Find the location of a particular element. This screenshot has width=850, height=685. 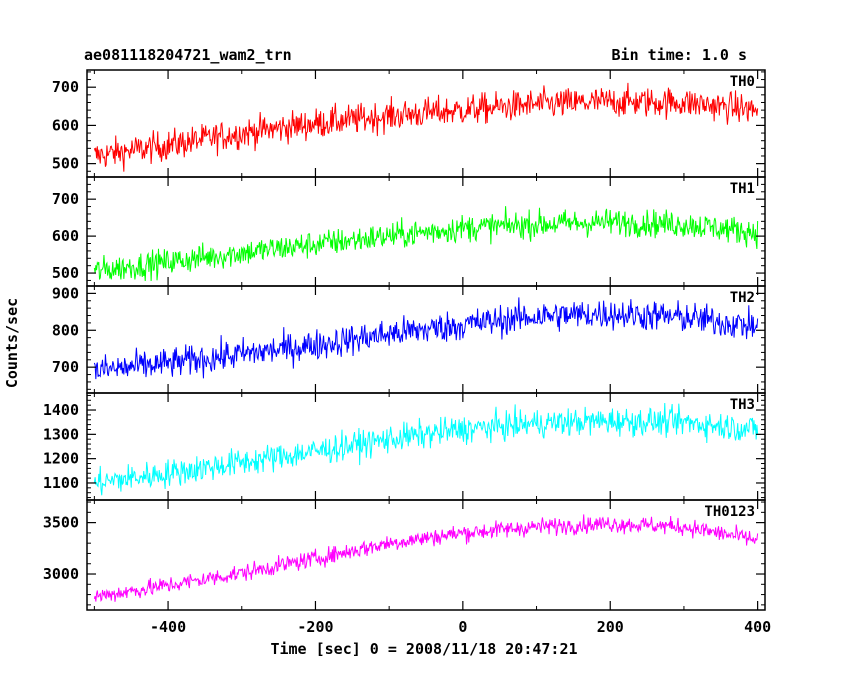

panel-th2: 700 800 900 TH2 is located at coordinates (409, 339).